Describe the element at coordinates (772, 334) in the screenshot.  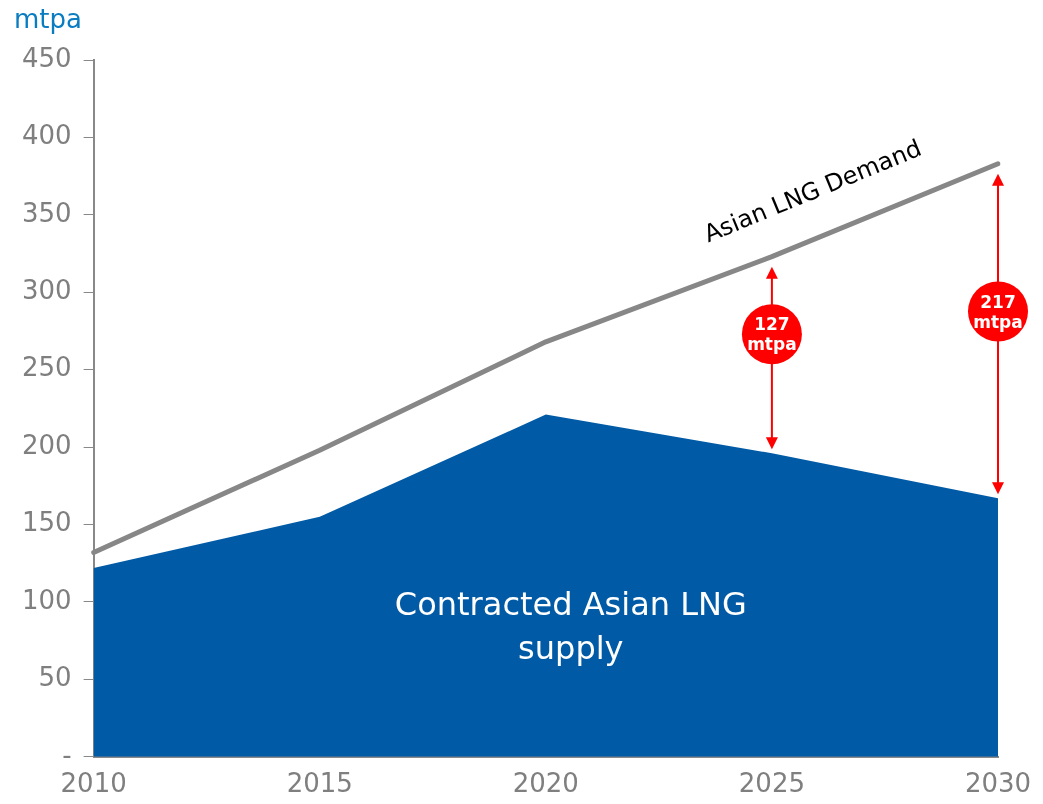
I see `annotation: 127 mtpa` at that location.